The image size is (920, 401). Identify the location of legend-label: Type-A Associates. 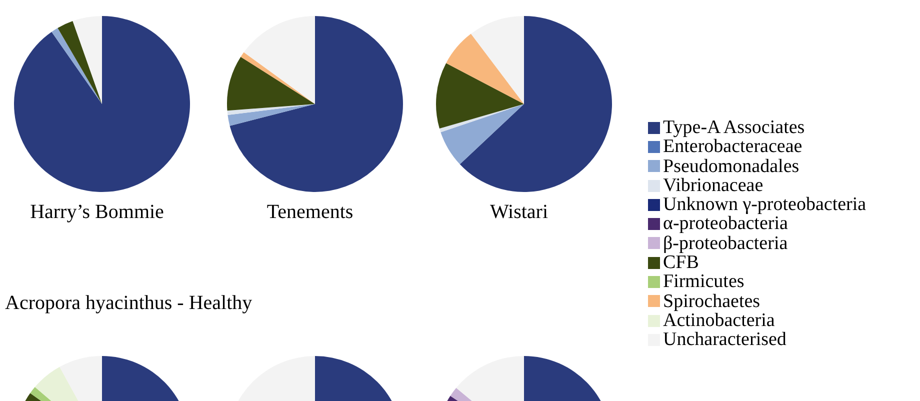
(734, 127).